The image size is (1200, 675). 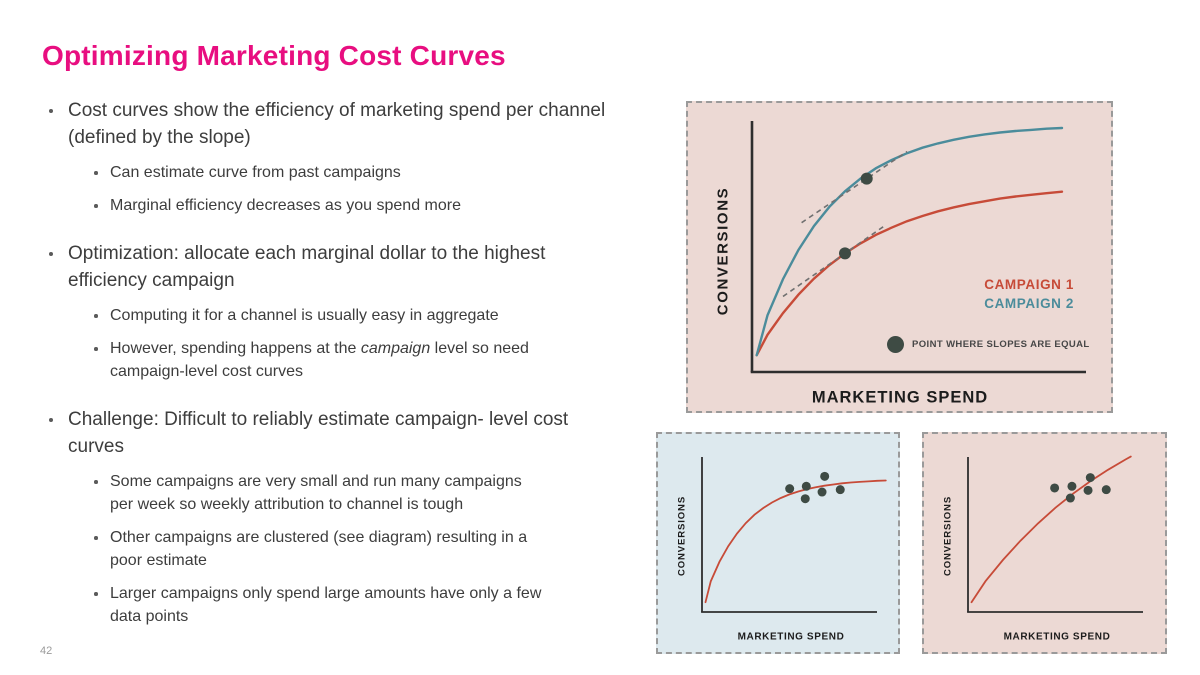 I want to click on sub-bullet-text: Can estimate curve from past campaigns, so click(x=255, y=172).